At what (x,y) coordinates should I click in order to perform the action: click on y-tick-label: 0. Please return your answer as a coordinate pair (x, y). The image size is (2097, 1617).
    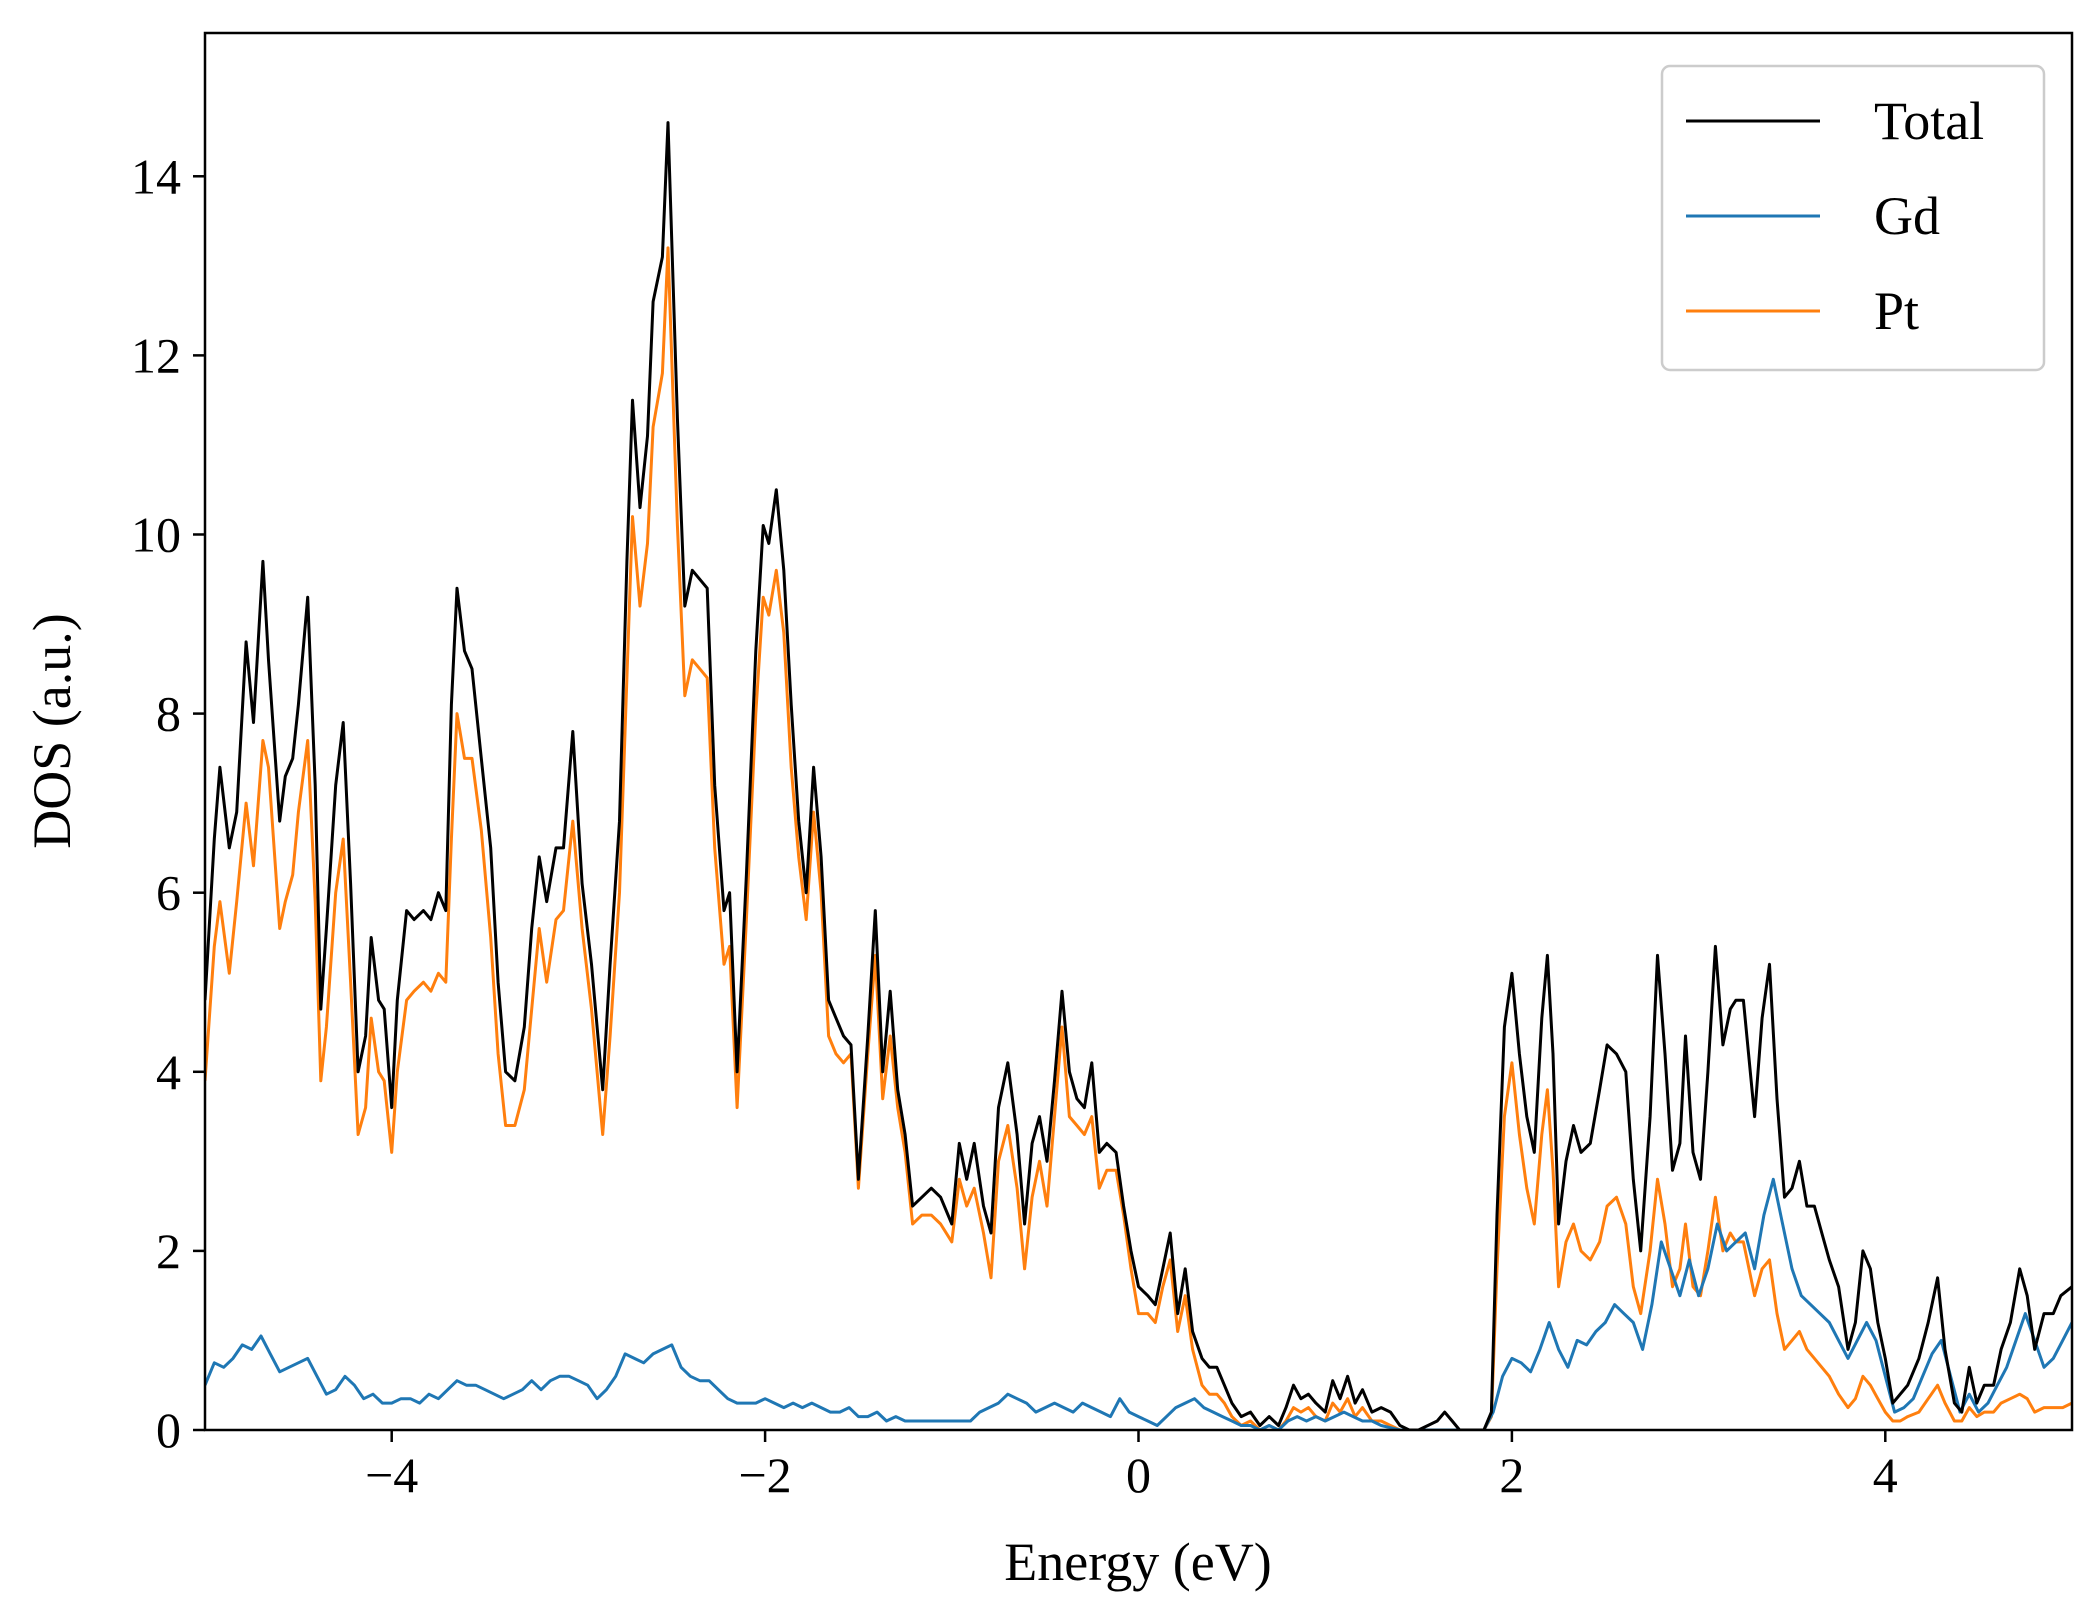
    Looking at the image, I should click on (168, 1430).